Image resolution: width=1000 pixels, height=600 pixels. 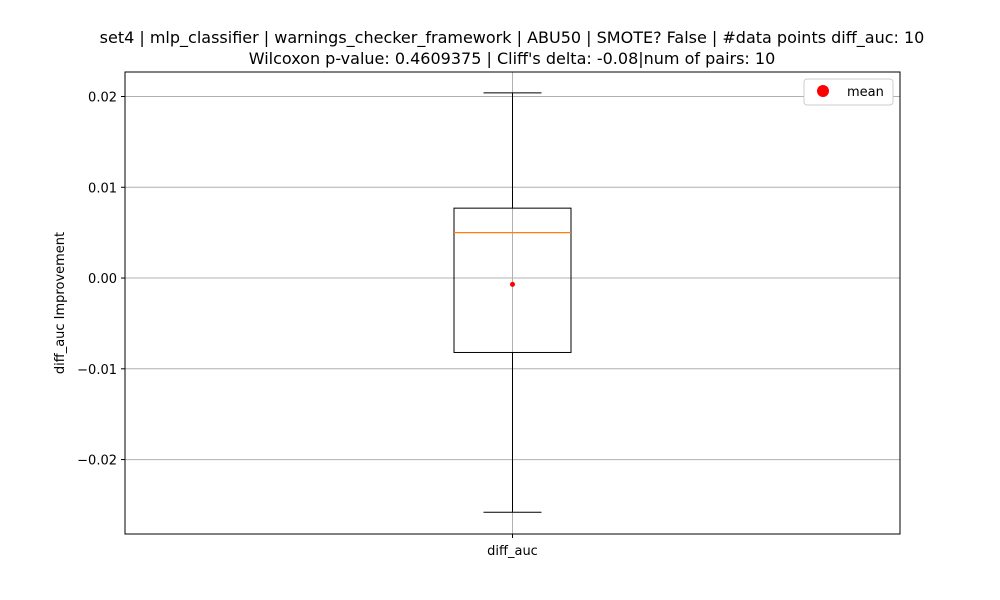 I want to click on legend-mean-marker, so click(x=823, y=91).